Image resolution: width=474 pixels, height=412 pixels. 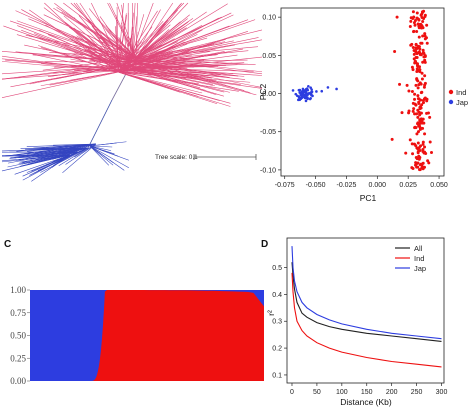 I want to click on admixture-ind-area, so click(x=177, y=335).